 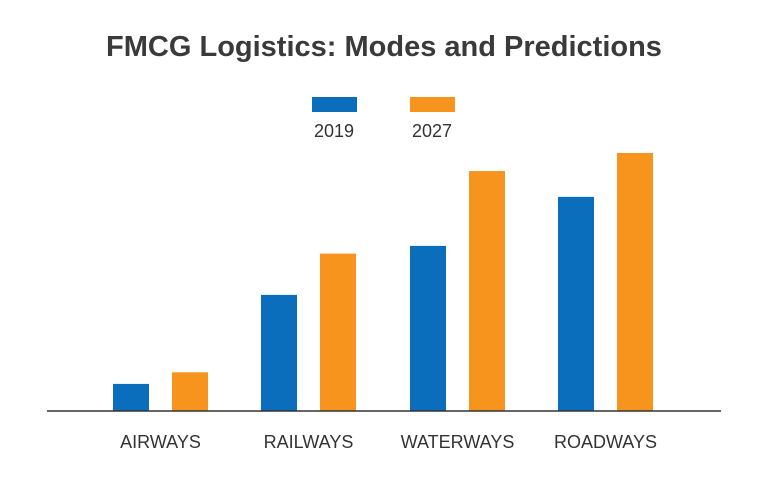 What do you see at coordinates (160, 442) in the screenshot?
I see `x-tick-label: AIRWAYS` at bounding box center [160, 442].